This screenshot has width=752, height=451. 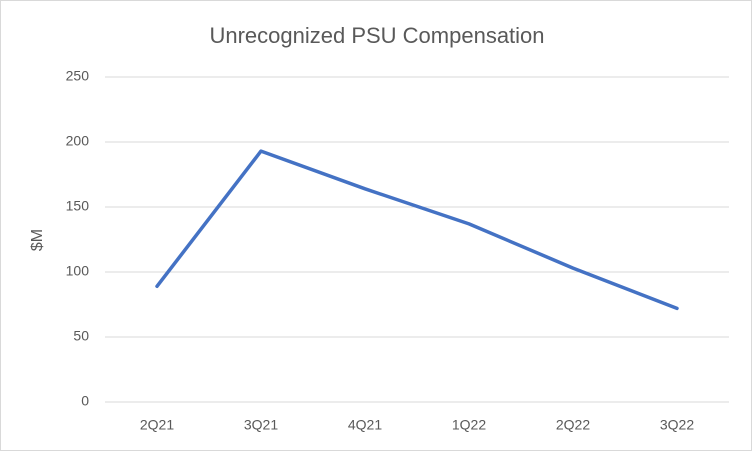 What do you see at coordinates (469, 425) in the screenshot?
I see `x-tick-label: 1Q22` at bounding box center [469, 425].